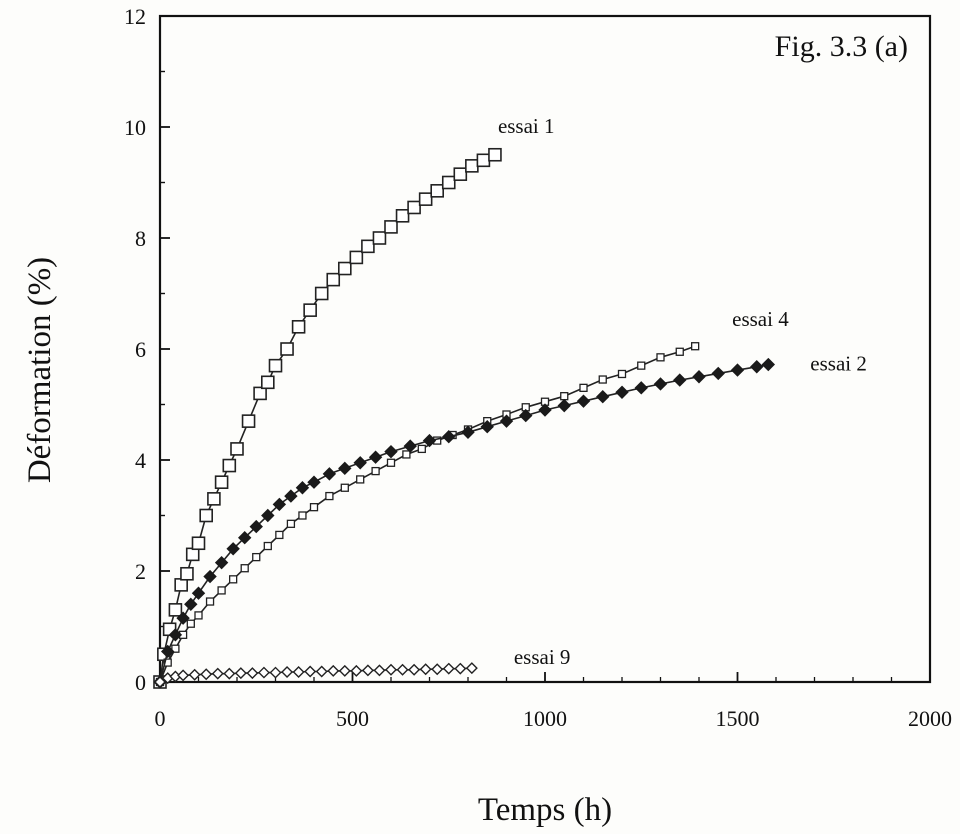 The width and height of the screenshot is (960, 834). What do you see at coordinates (160, 718) in the screenshot?
I see `x-tick-label: 0` at bounding box center [160, 718].